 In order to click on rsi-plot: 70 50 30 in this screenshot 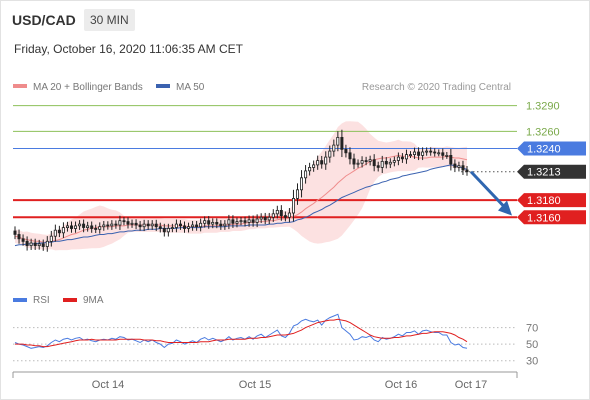, I will do `click(275, 340)`.